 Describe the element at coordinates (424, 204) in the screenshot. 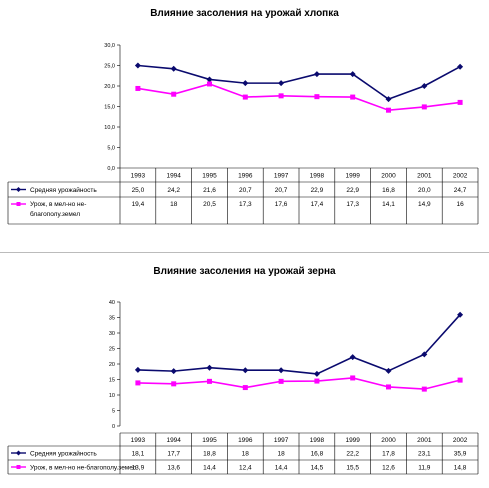

I see `data-table-value: 14,9` at that location.